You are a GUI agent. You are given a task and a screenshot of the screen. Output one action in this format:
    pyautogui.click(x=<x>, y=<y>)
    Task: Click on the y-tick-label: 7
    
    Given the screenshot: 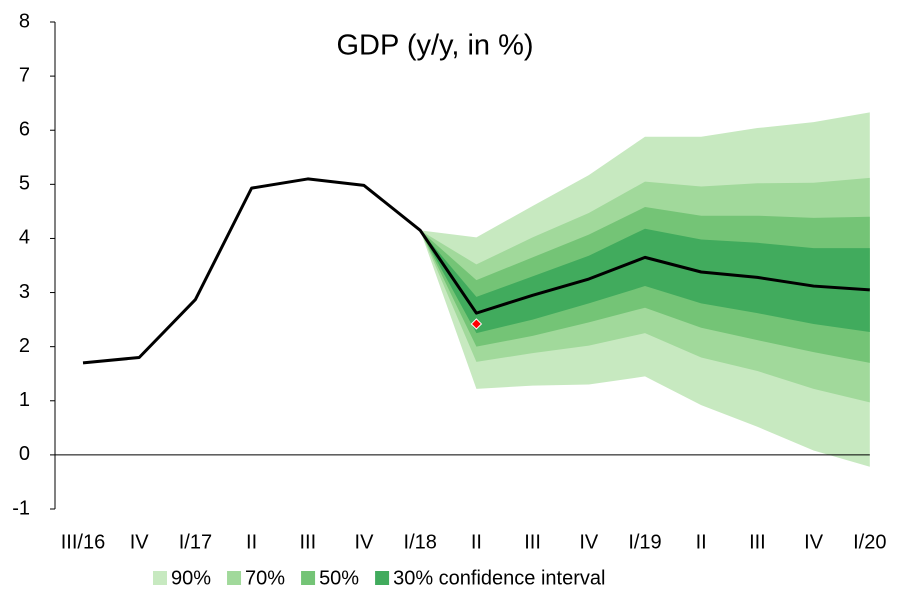 What is the action you would take?
    pyautogui.click(x=24, y=75)
    